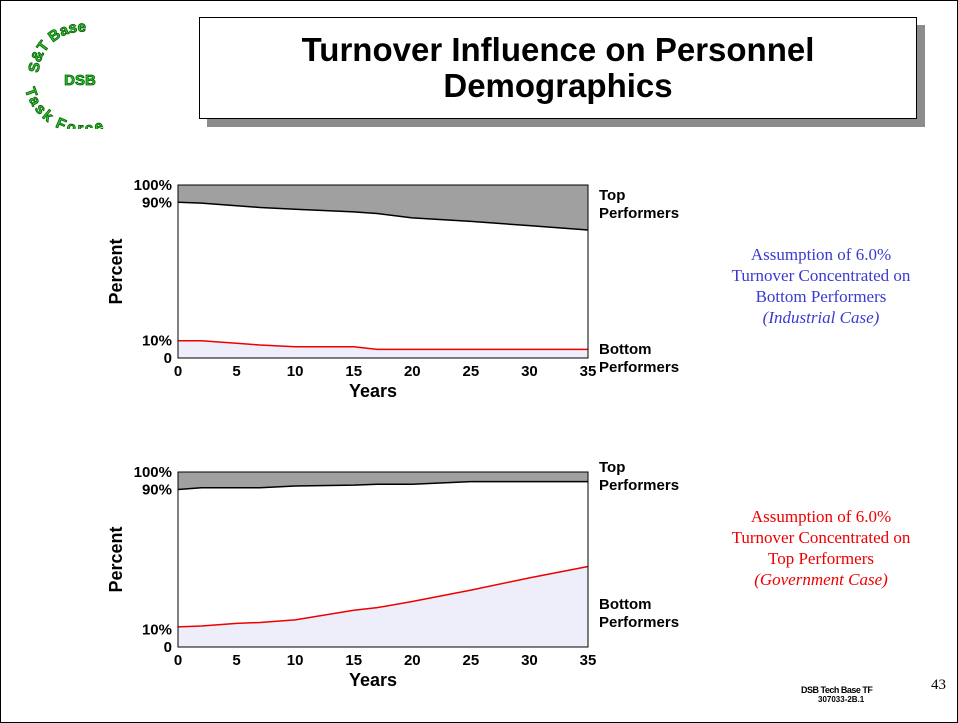  Describe the element at coordinates (80, 80) in the screenshot. I see `logo-middle: DSB` at that location.